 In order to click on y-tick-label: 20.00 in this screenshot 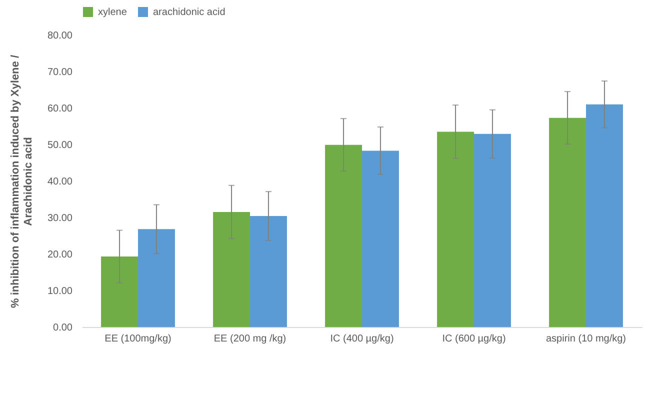, I will do `click(60, 255)`.